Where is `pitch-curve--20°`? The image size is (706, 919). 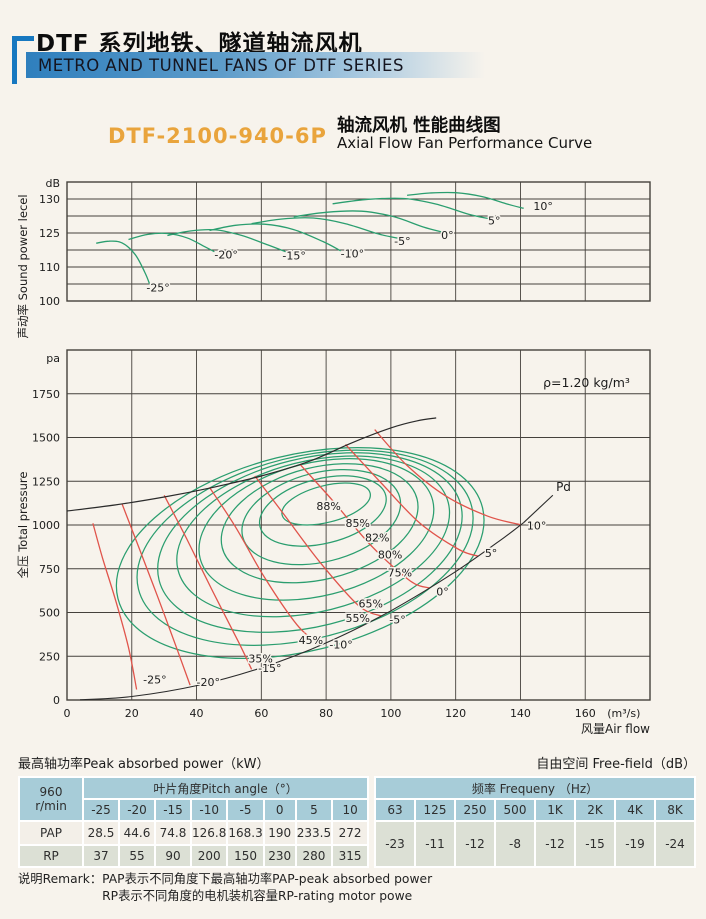
pitch-curve--20° is located at coordinates (156, 594).